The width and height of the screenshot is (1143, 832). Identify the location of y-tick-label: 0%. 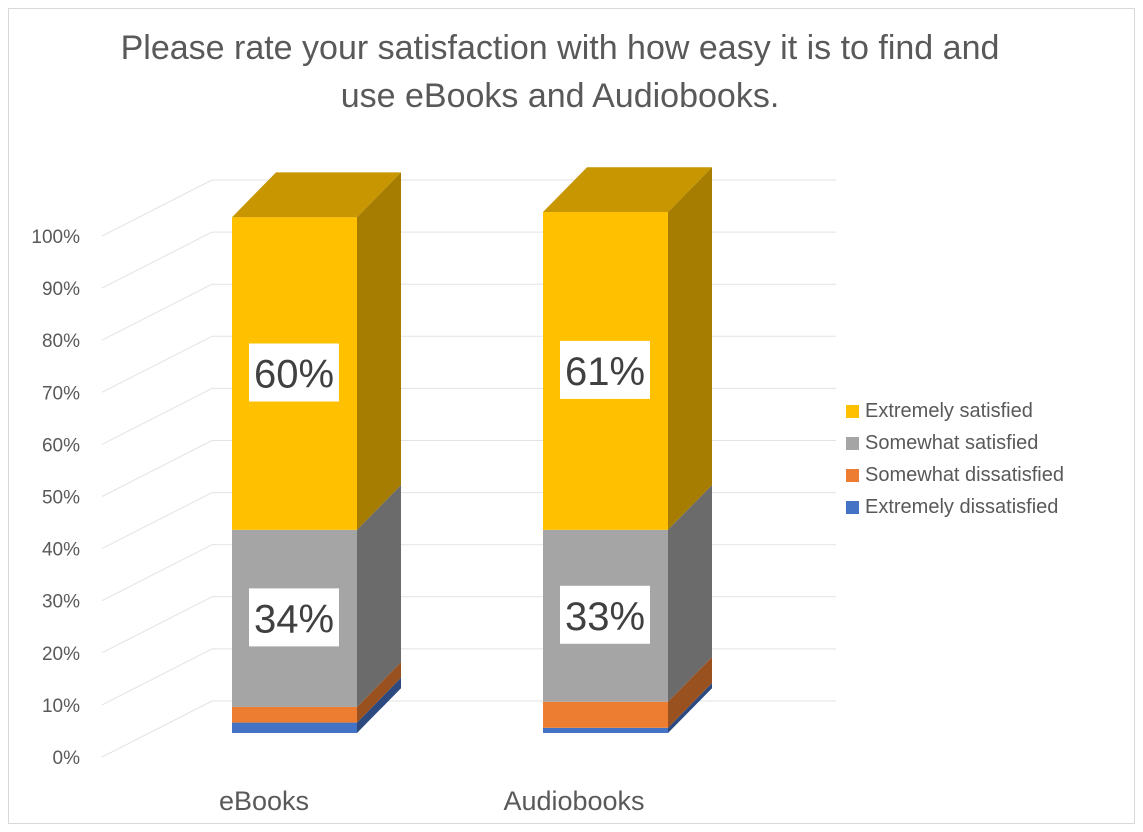
(67, 758).